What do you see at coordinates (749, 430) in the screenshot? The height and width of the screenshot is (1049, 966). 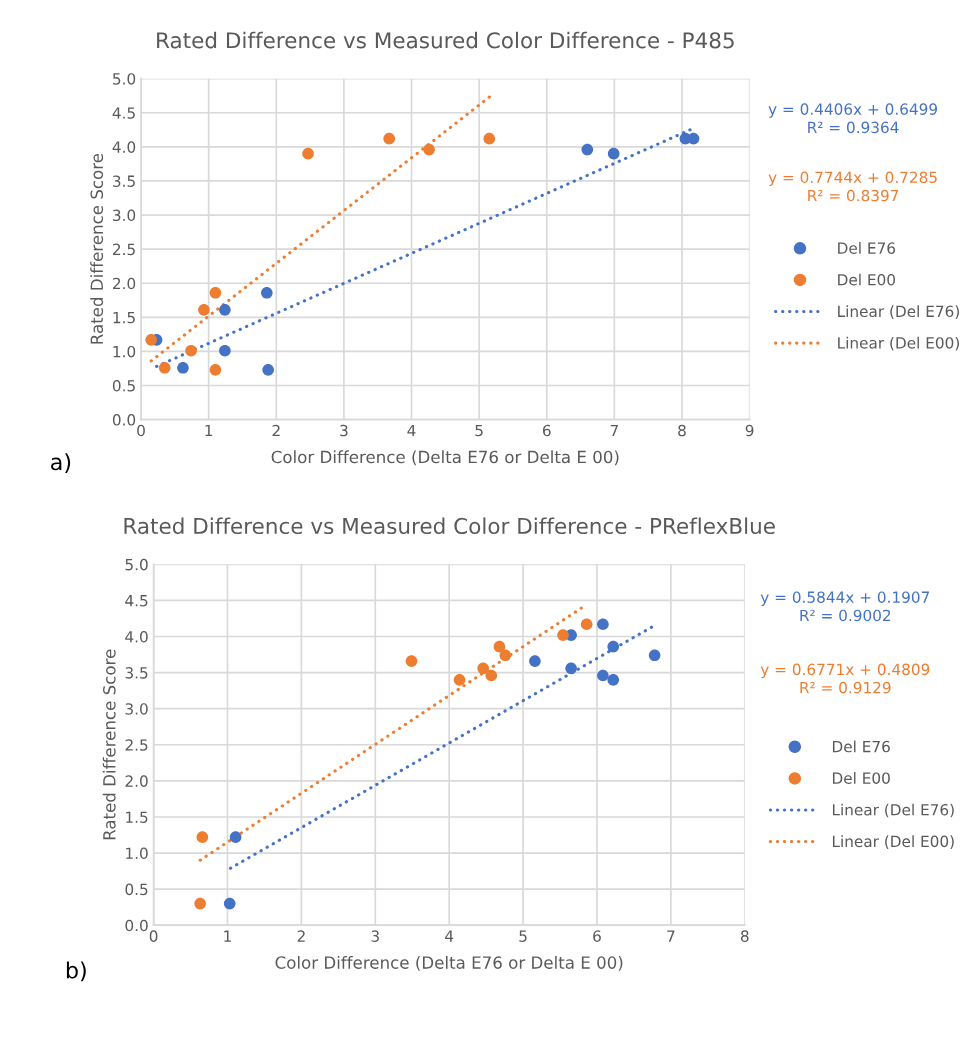 I see `x-tick-label: 9` at bounding box center [749, 430].